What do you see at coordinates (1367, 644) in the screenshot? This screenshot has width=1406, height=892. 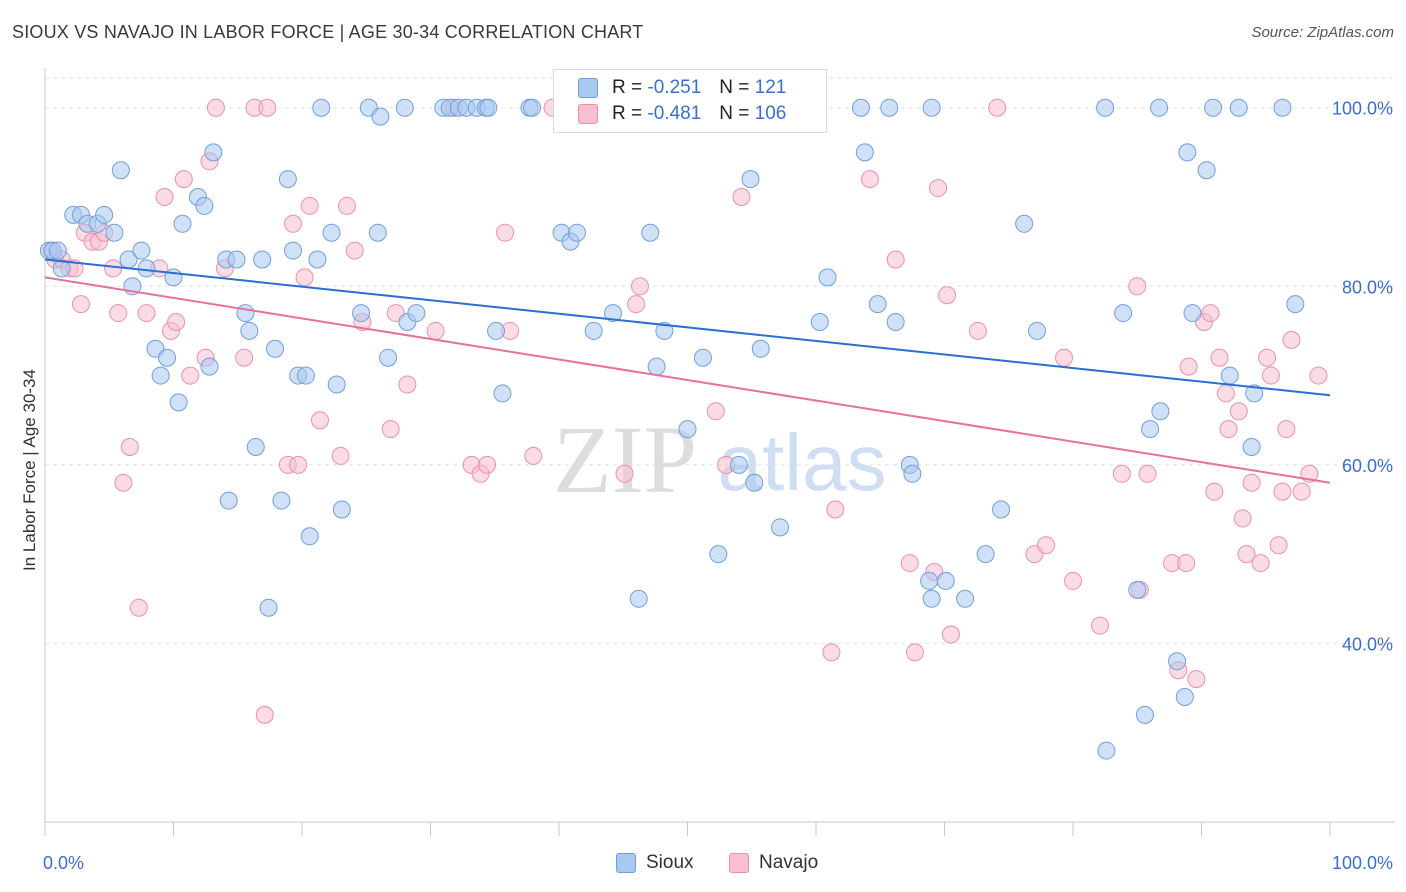 I see `y-tick-label: 40.0%` at bounding box center [1367, 644].